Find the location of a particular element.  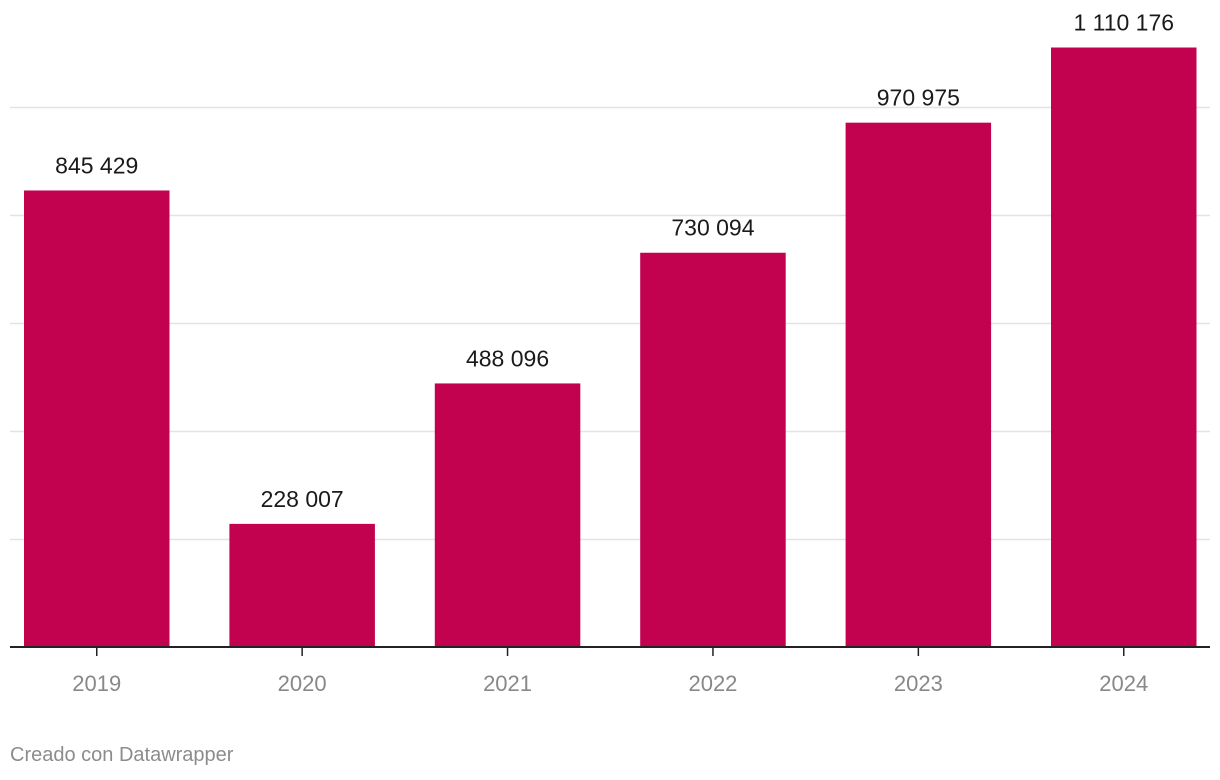

value-label-2023: 970 975 is located at coordinates (918, 98).